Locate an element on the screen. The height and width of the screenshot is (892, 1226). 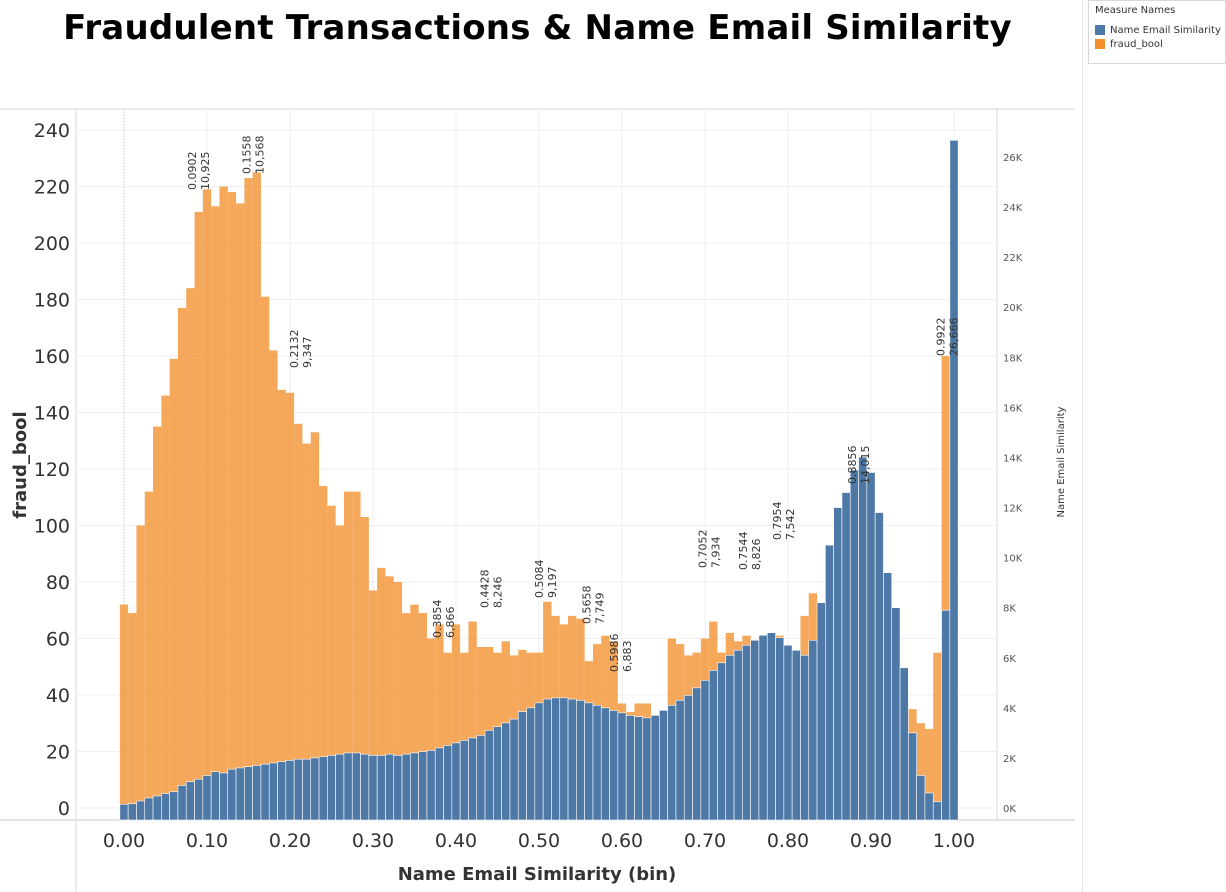
y-right-tick-label: 24K is located at coordinates (1013, 208).